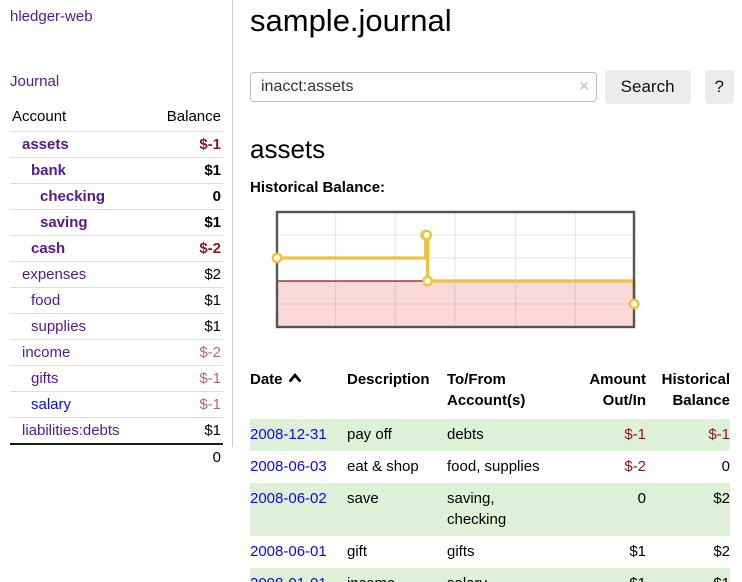 Image resolution: width=742 pixels, height=582 pixels. What do you see at coordinates (45, 144) in the screenshot?
I see `account-name-link: assets` at bounding box center [45, 144].